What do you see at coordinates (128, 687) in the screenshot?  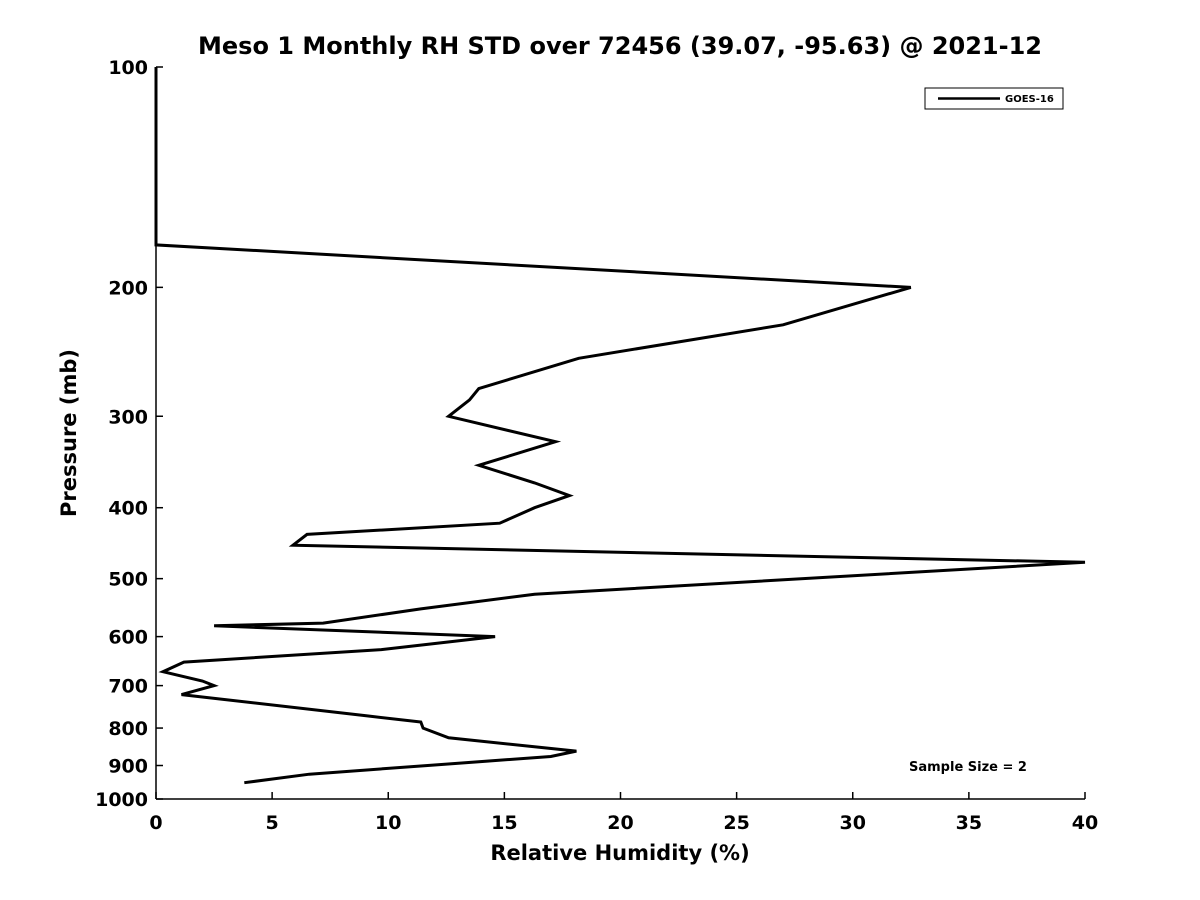 I see `y-tick-label: 700` at bounding box center [128, 687].